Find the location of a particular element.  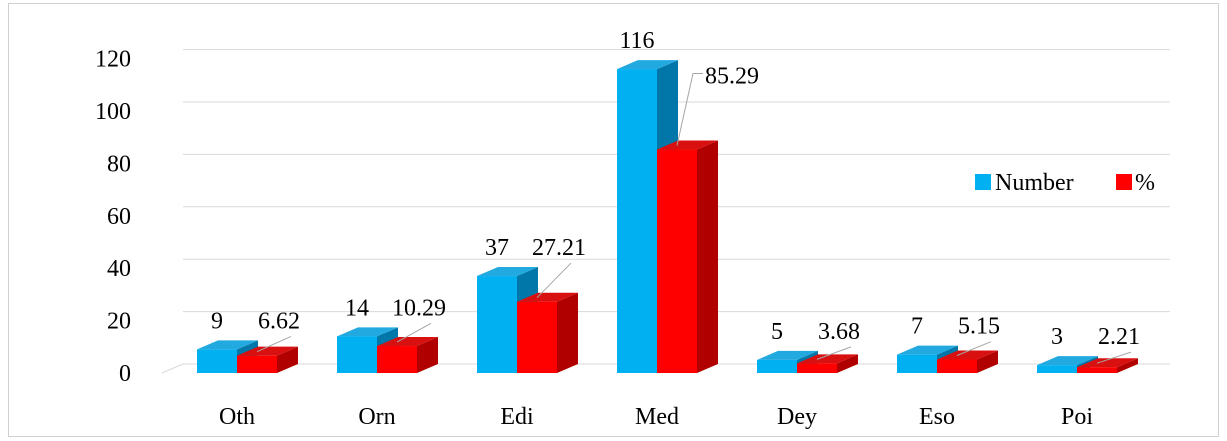

x-category-label: Dey is located at coordinates (797, 417).